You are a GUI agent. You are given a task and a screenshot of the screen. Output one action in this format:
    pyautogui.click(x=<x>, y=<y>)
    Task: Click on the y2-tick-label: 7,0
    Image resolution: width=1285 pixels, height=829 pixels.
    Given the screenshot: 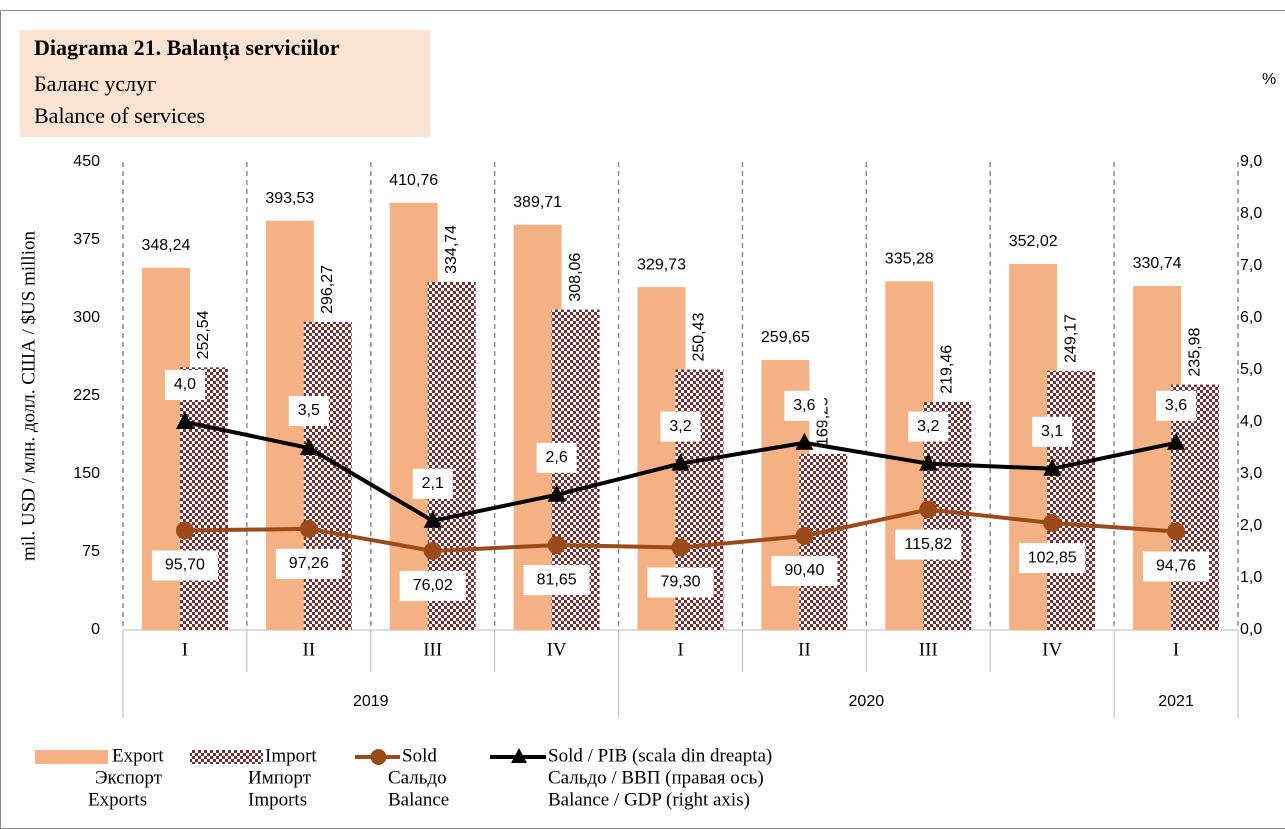 What is the action you would take?
    pyautogui.click(x=1251, y=265)
    